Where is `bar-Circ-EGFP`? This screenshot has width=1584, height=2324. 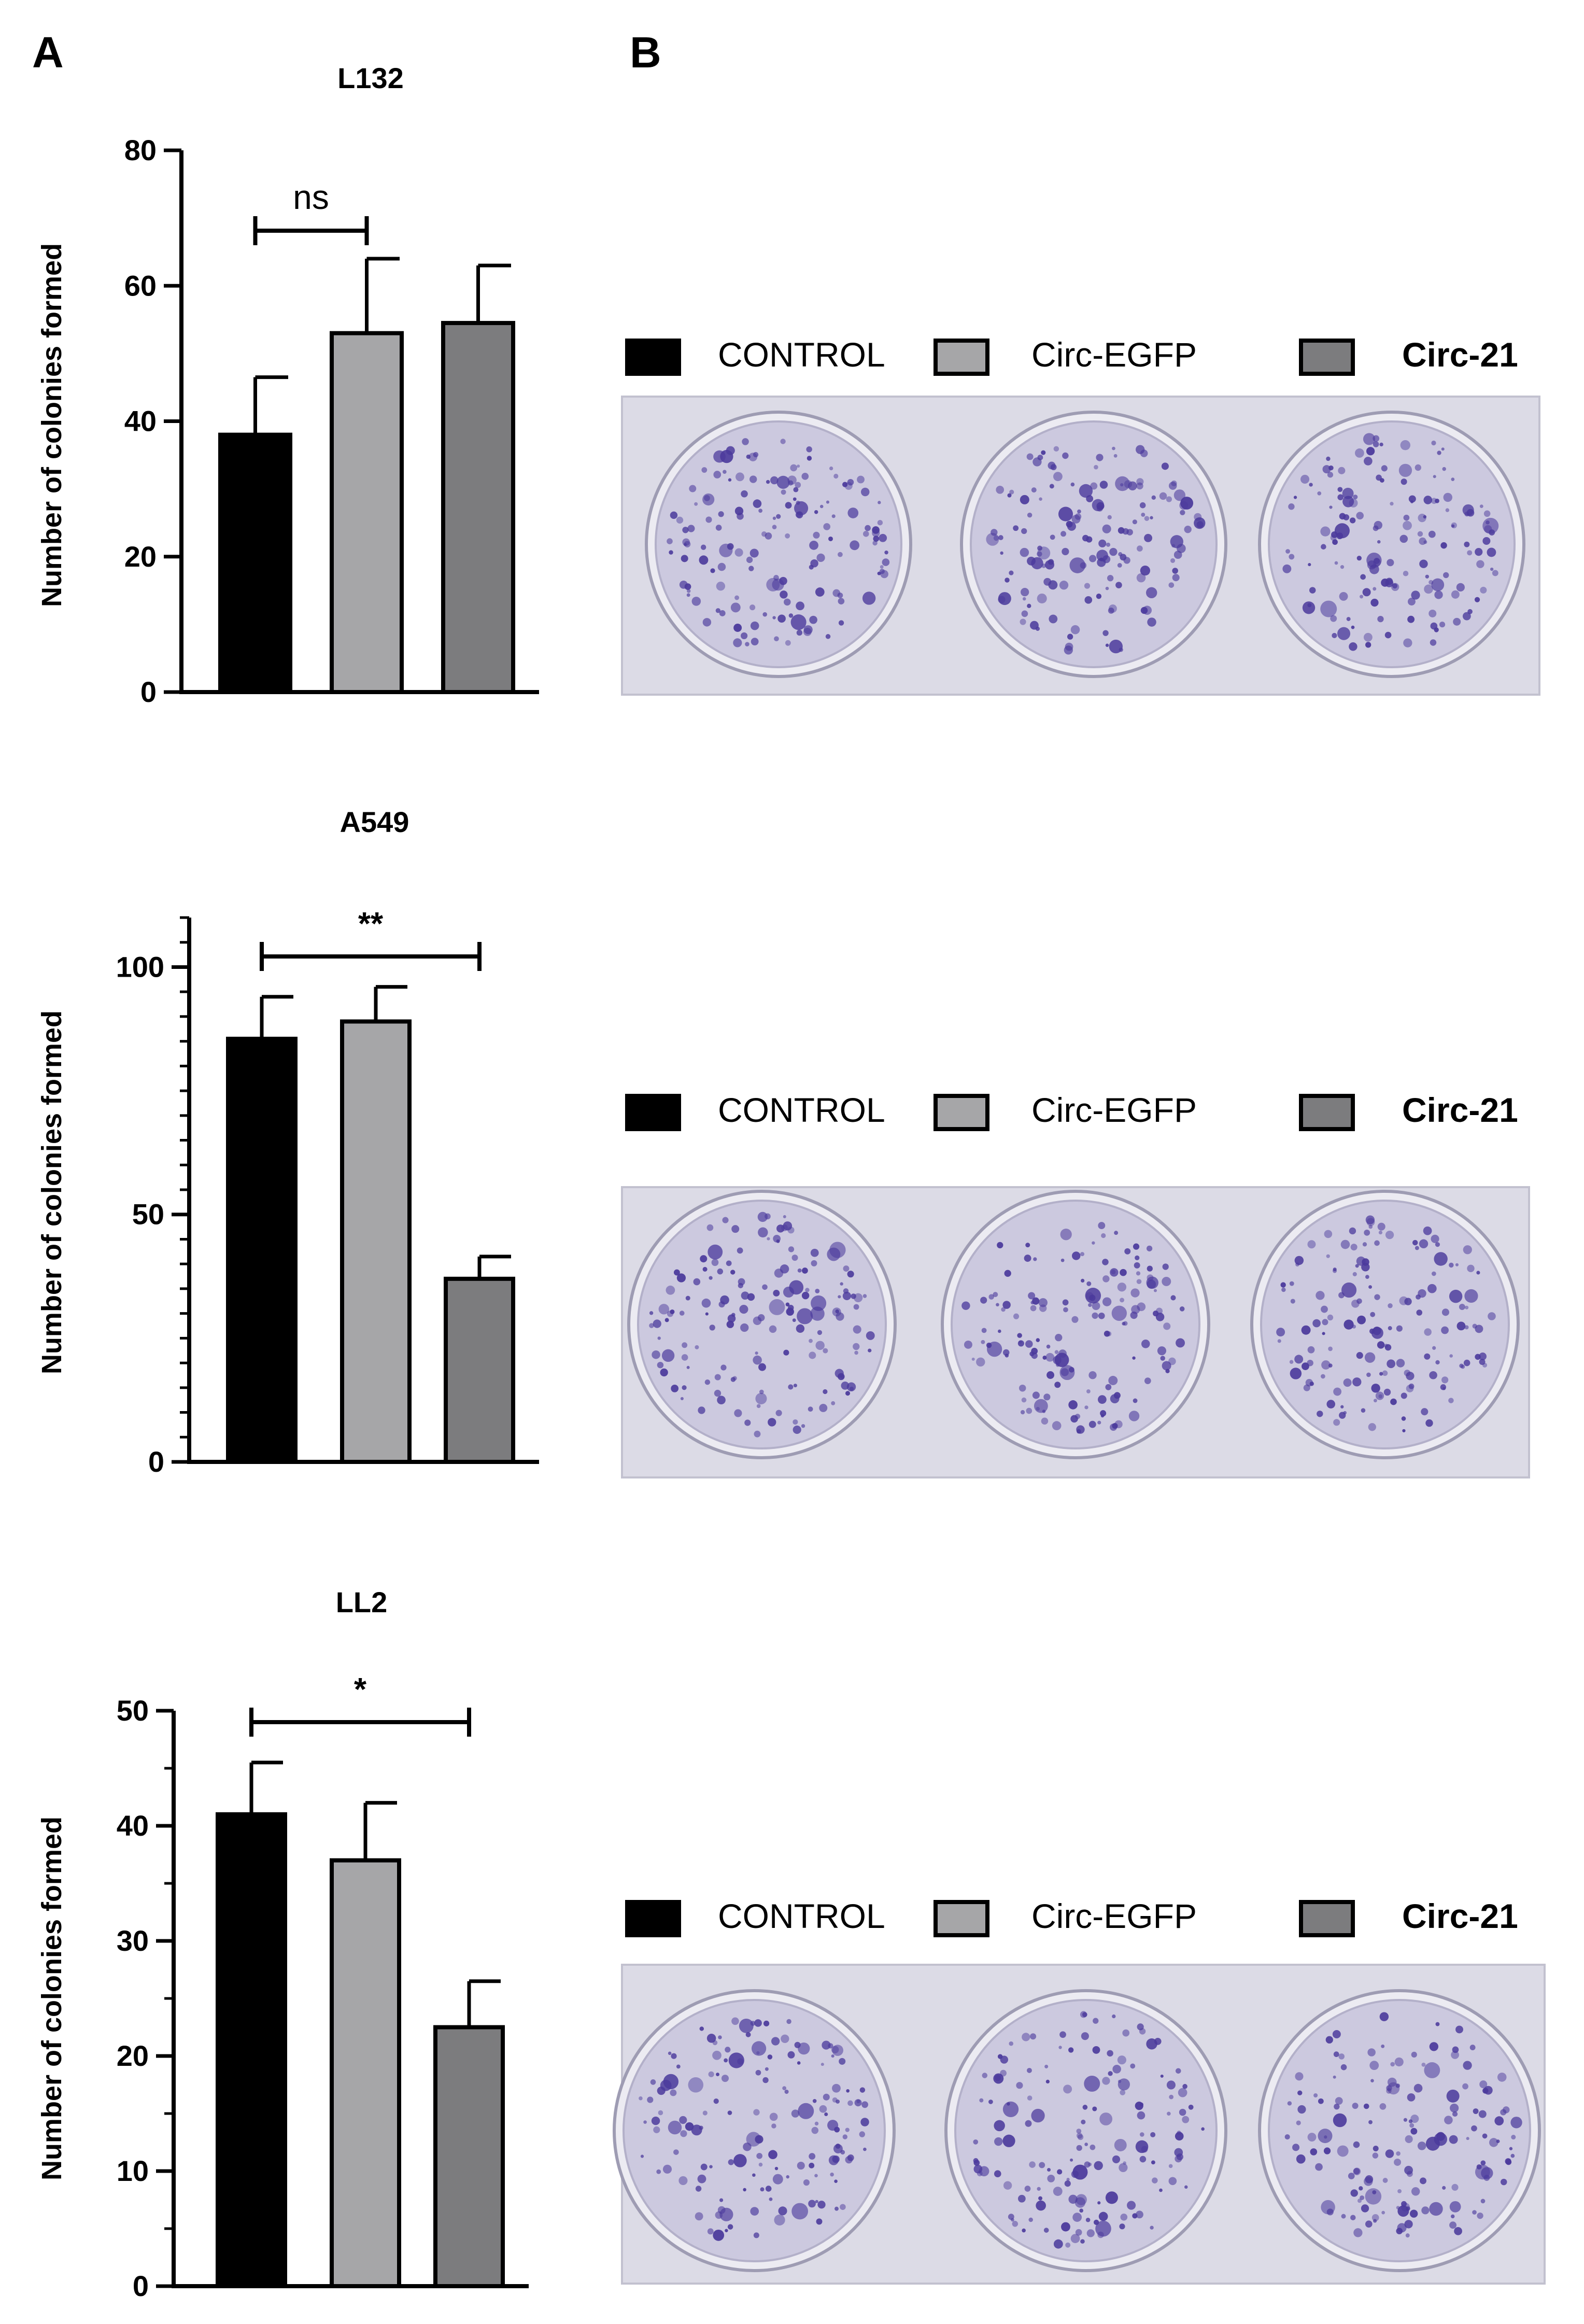
bar-Circ-EGFP is located at coordinates (376, 1241).